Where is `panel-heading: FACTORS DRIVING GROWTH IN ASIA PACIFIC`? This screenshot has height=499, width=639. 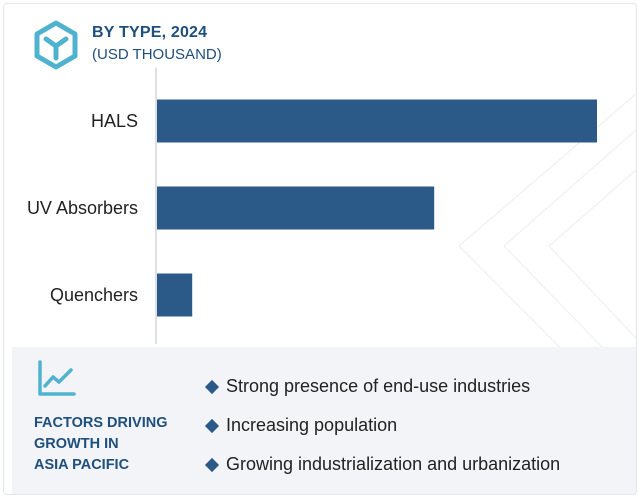 panel-heading: FACTORS DRIVING GROWTH IN ASIA PACIFIC is located at coordinates (114, 444).